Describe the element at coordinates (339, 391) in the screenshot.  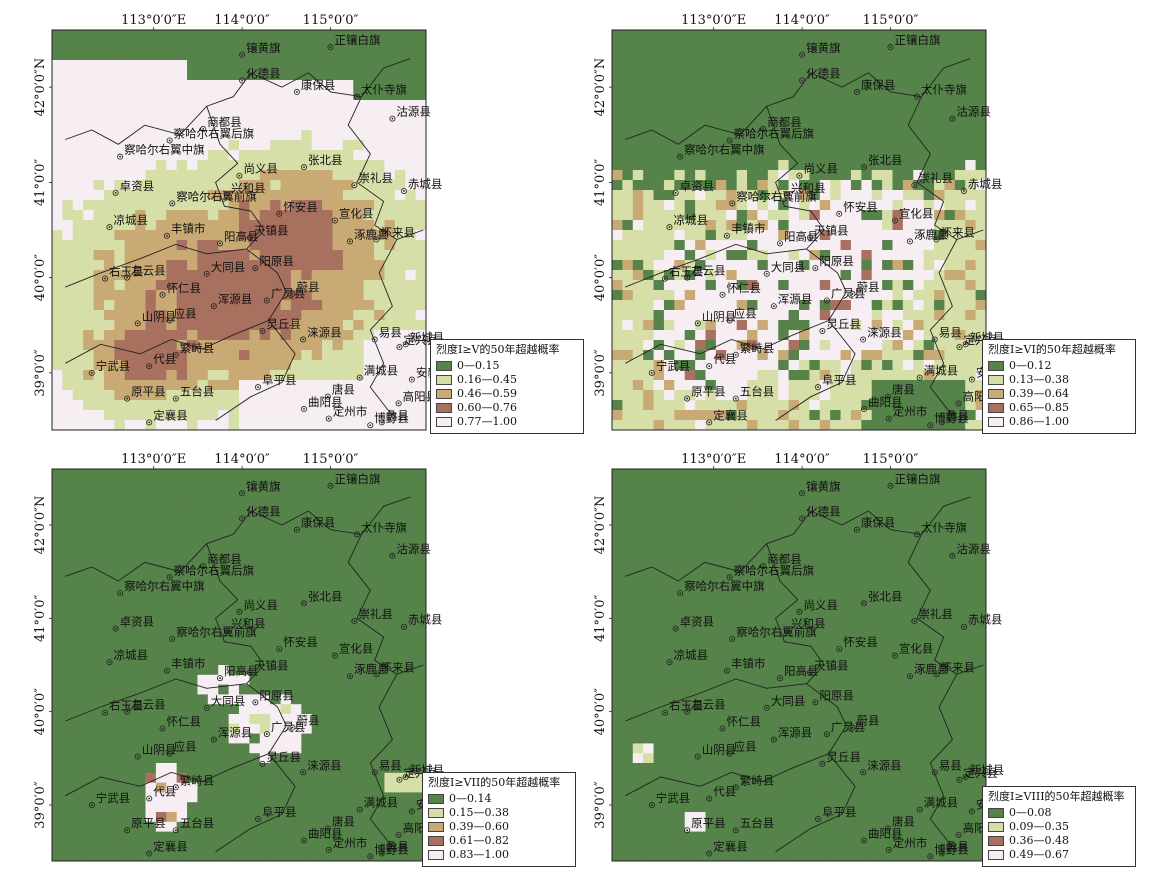
I see `city-marker: 唐县` at that location.